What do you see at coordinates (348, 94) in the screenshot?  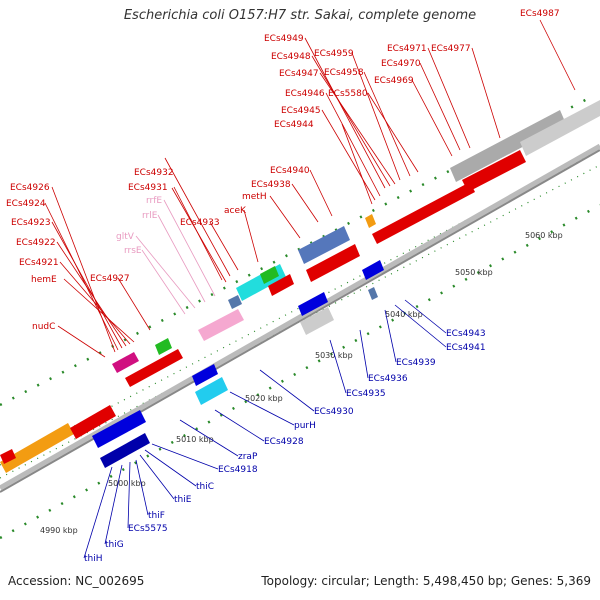 I see `gene-label: ECs5580` at bounding box center [348, 94].